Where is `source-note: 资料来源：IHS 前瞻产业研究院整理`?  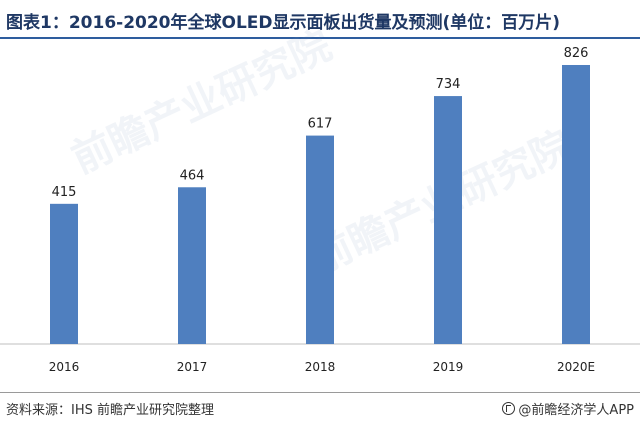
source-note: 资料来源：IHS 前瞻产业研究院整理 is located at coordinates (110, 410).